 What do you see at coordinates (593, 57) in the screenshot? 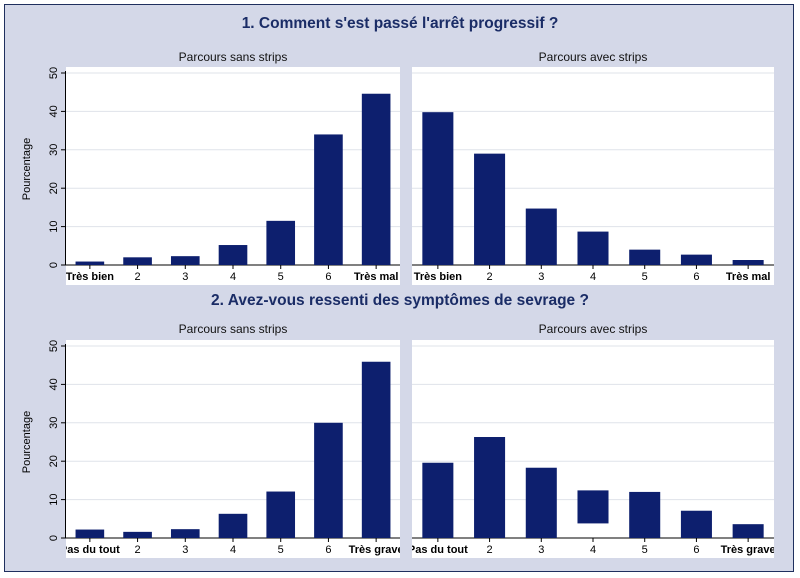
I see `panel-2-title: Parcours avec strips` at bounding box center [593, 57].